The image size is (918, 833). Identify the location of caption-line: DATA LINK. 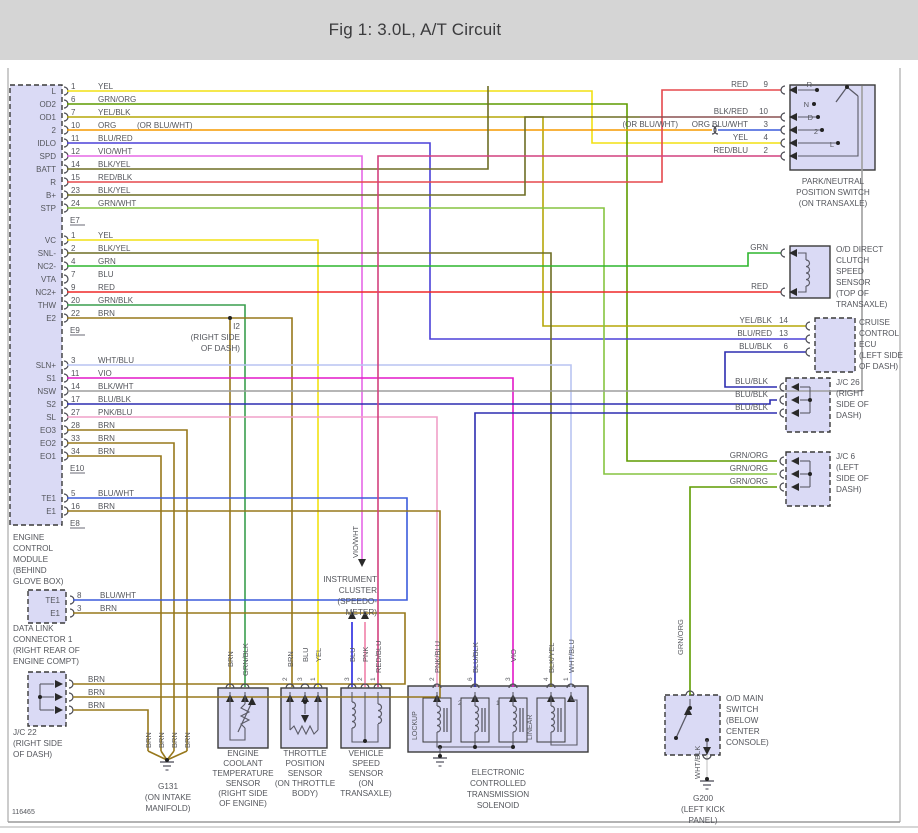
(33, 628).